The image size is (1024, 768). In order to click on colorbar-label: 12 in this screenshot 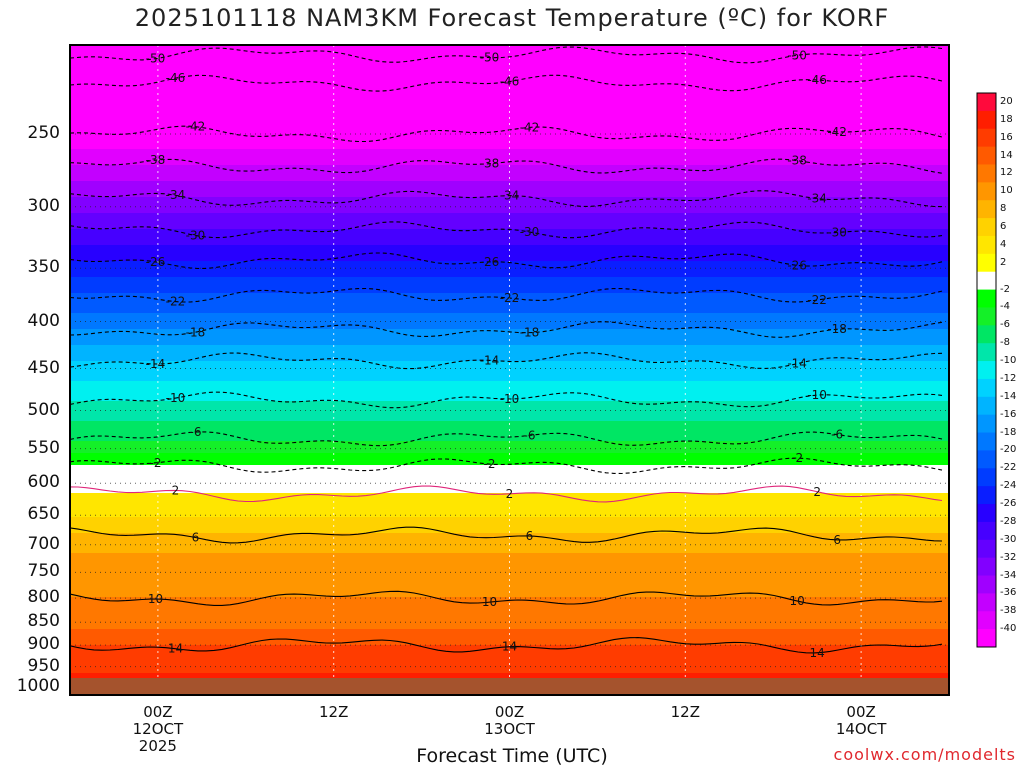, I will do `click(1006, 173)`.